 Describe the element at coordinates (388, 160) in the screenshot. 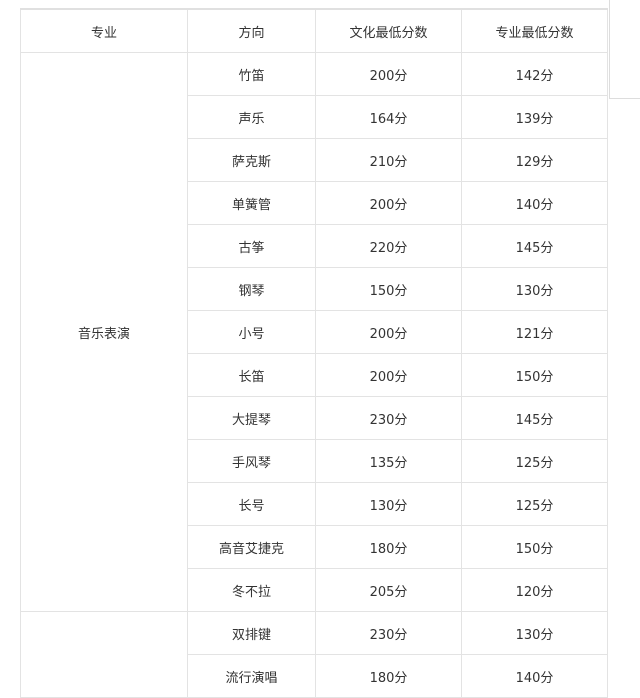

I see `culture-score-cell: 210分` at that location.